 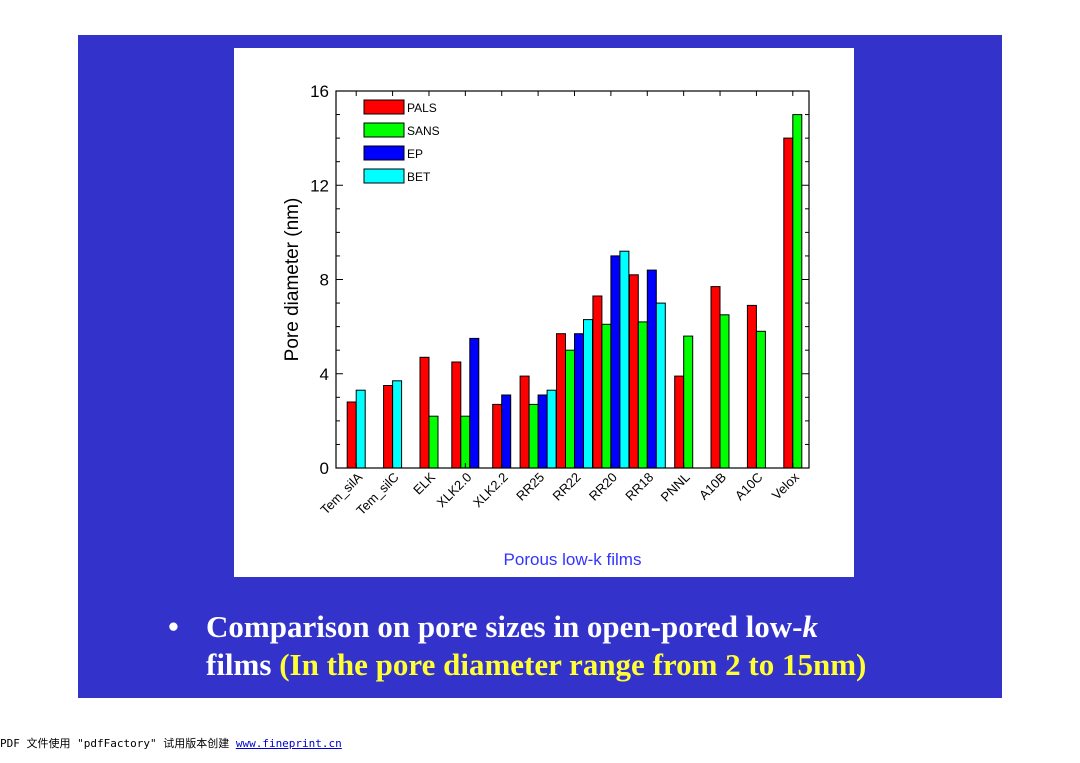 I want to click on x-tick-label: ELK, so click(x=424, y=483).